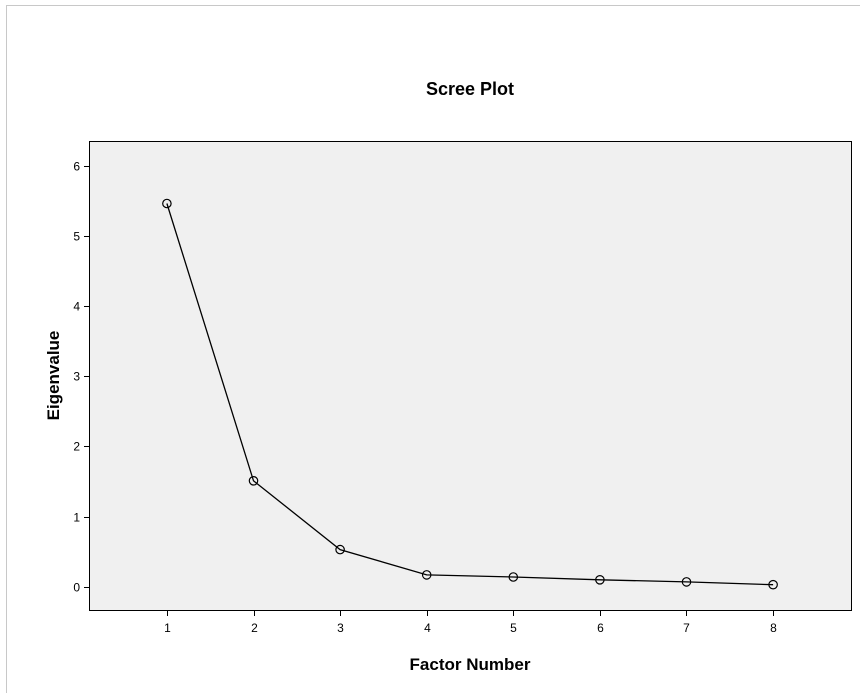 The height and width of the screenshot is (694, 860). I want to click on x-tick-label: 2, so click(254, 628).